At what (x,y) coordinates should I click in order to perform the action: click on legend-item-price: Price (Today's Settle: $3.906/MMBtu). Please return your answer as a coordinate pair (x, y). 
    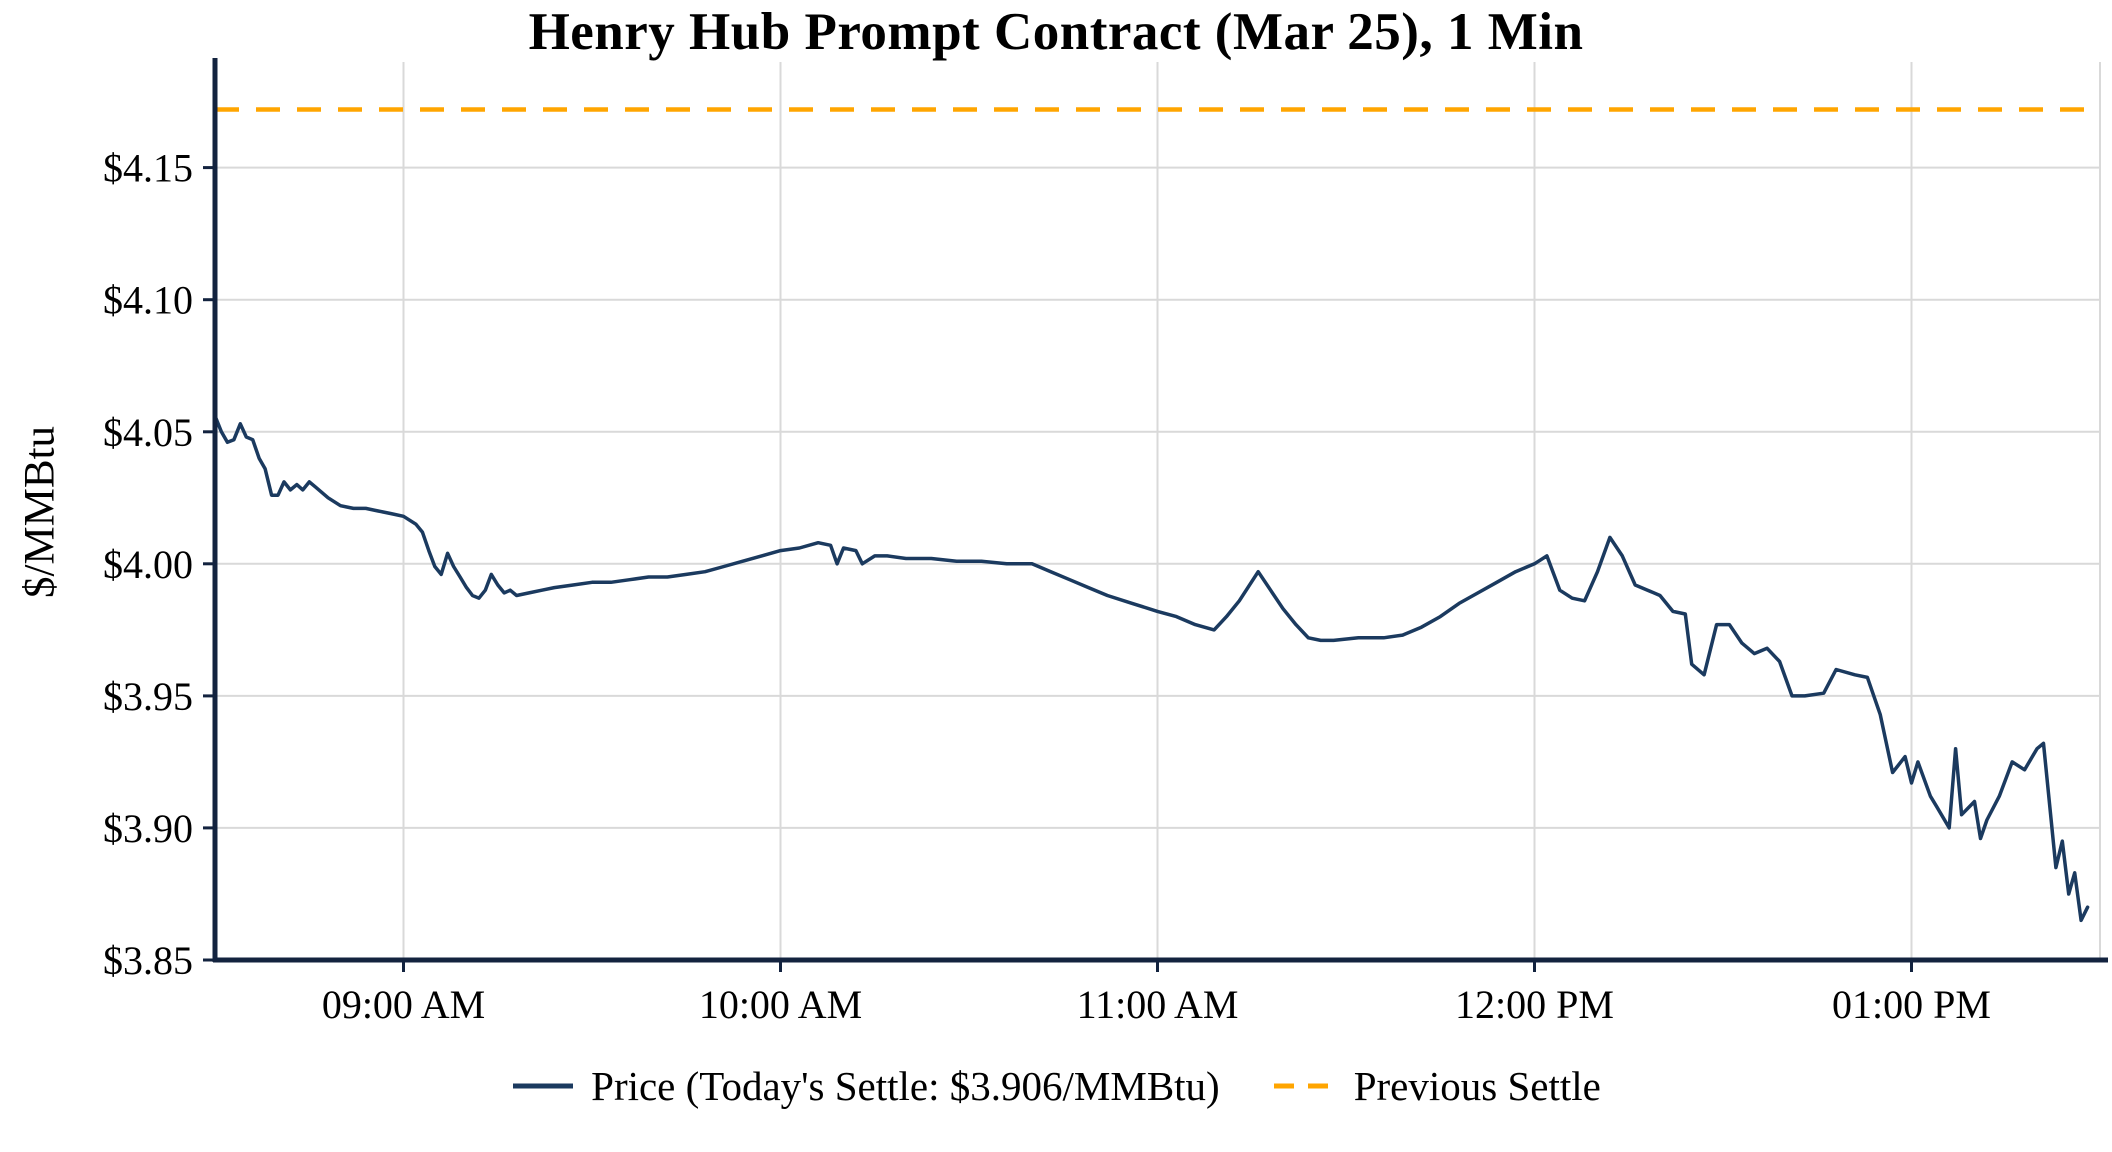
    Looking at the image, I should click on (865, 1086).